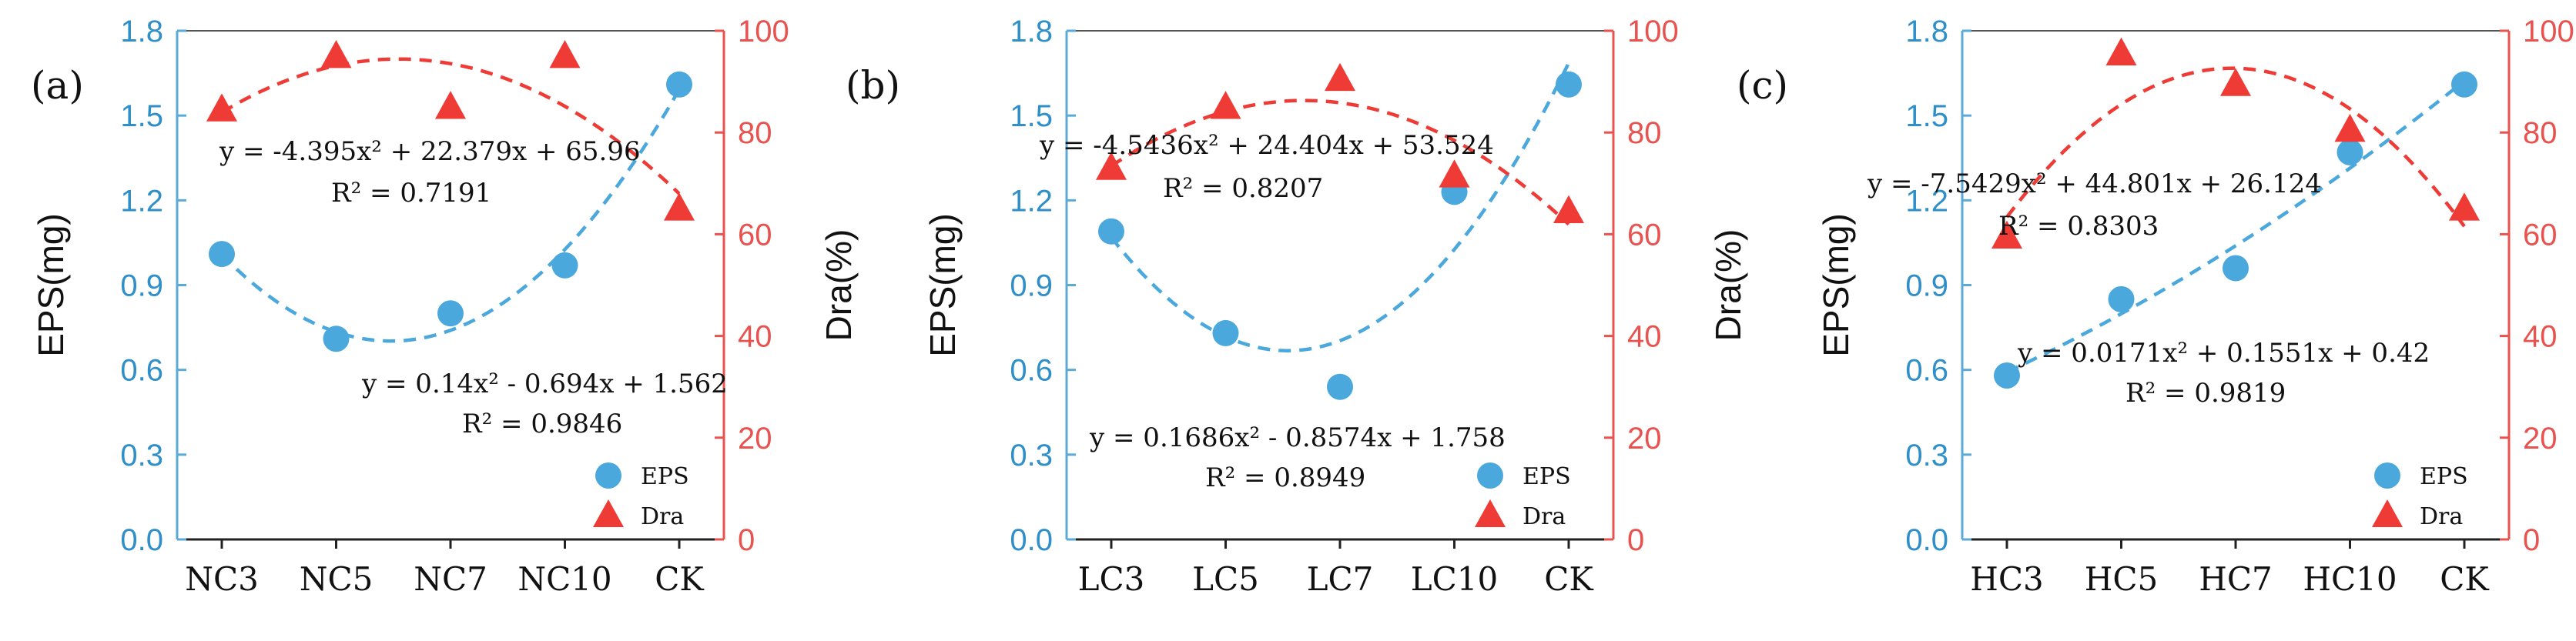 Image resolution: width=2576 pixels, height=641 pixels. I want to click on xtick-label: HC10, so click(2350, 579).